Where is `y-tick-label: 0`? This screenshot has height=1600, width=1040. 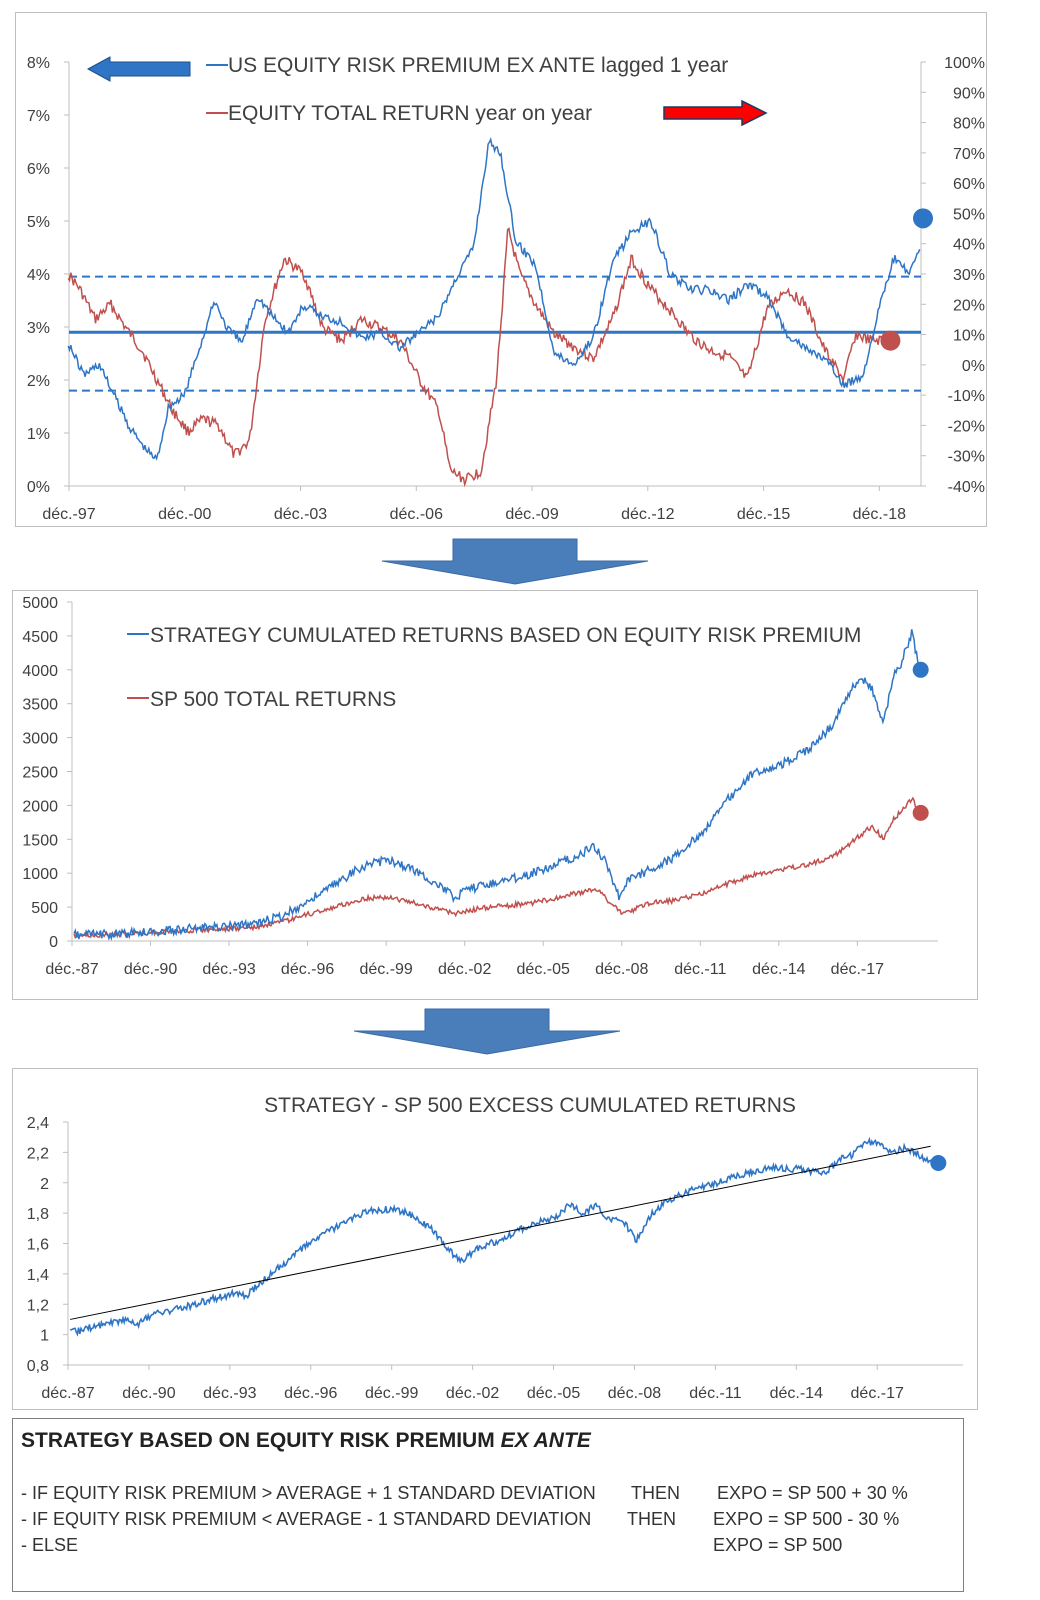
y-tick-label: 0 is located at coordinates (53, 942).